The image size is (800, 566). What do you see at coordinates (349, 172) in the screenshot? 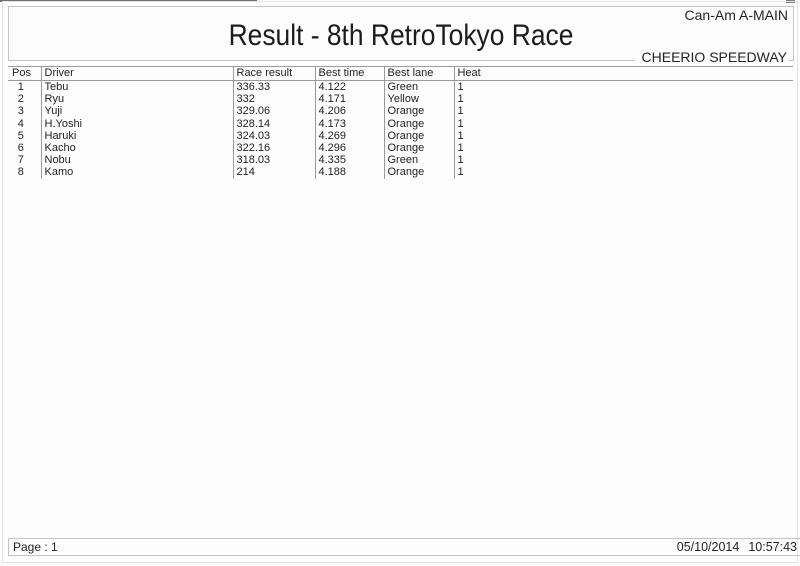
I see `cell-best-time: 4.188` at bounding box center [349, 172].